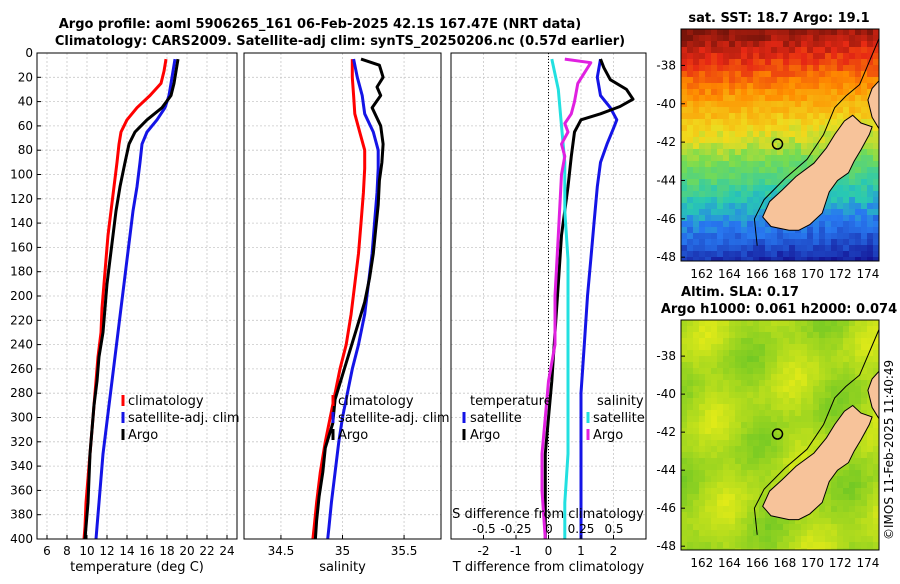 Image resolution: width=900 pixels, height=584 pixels. I want to click on sla-map-frame, so click(780, 435).